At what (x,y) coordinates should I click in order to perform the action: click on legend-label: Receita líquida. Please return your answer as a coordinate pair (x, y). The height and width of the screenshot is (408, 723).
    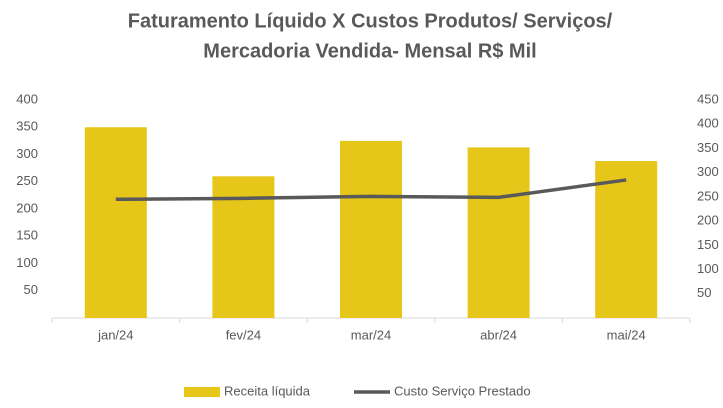
    Looking at the image, I should click on (267, 390).